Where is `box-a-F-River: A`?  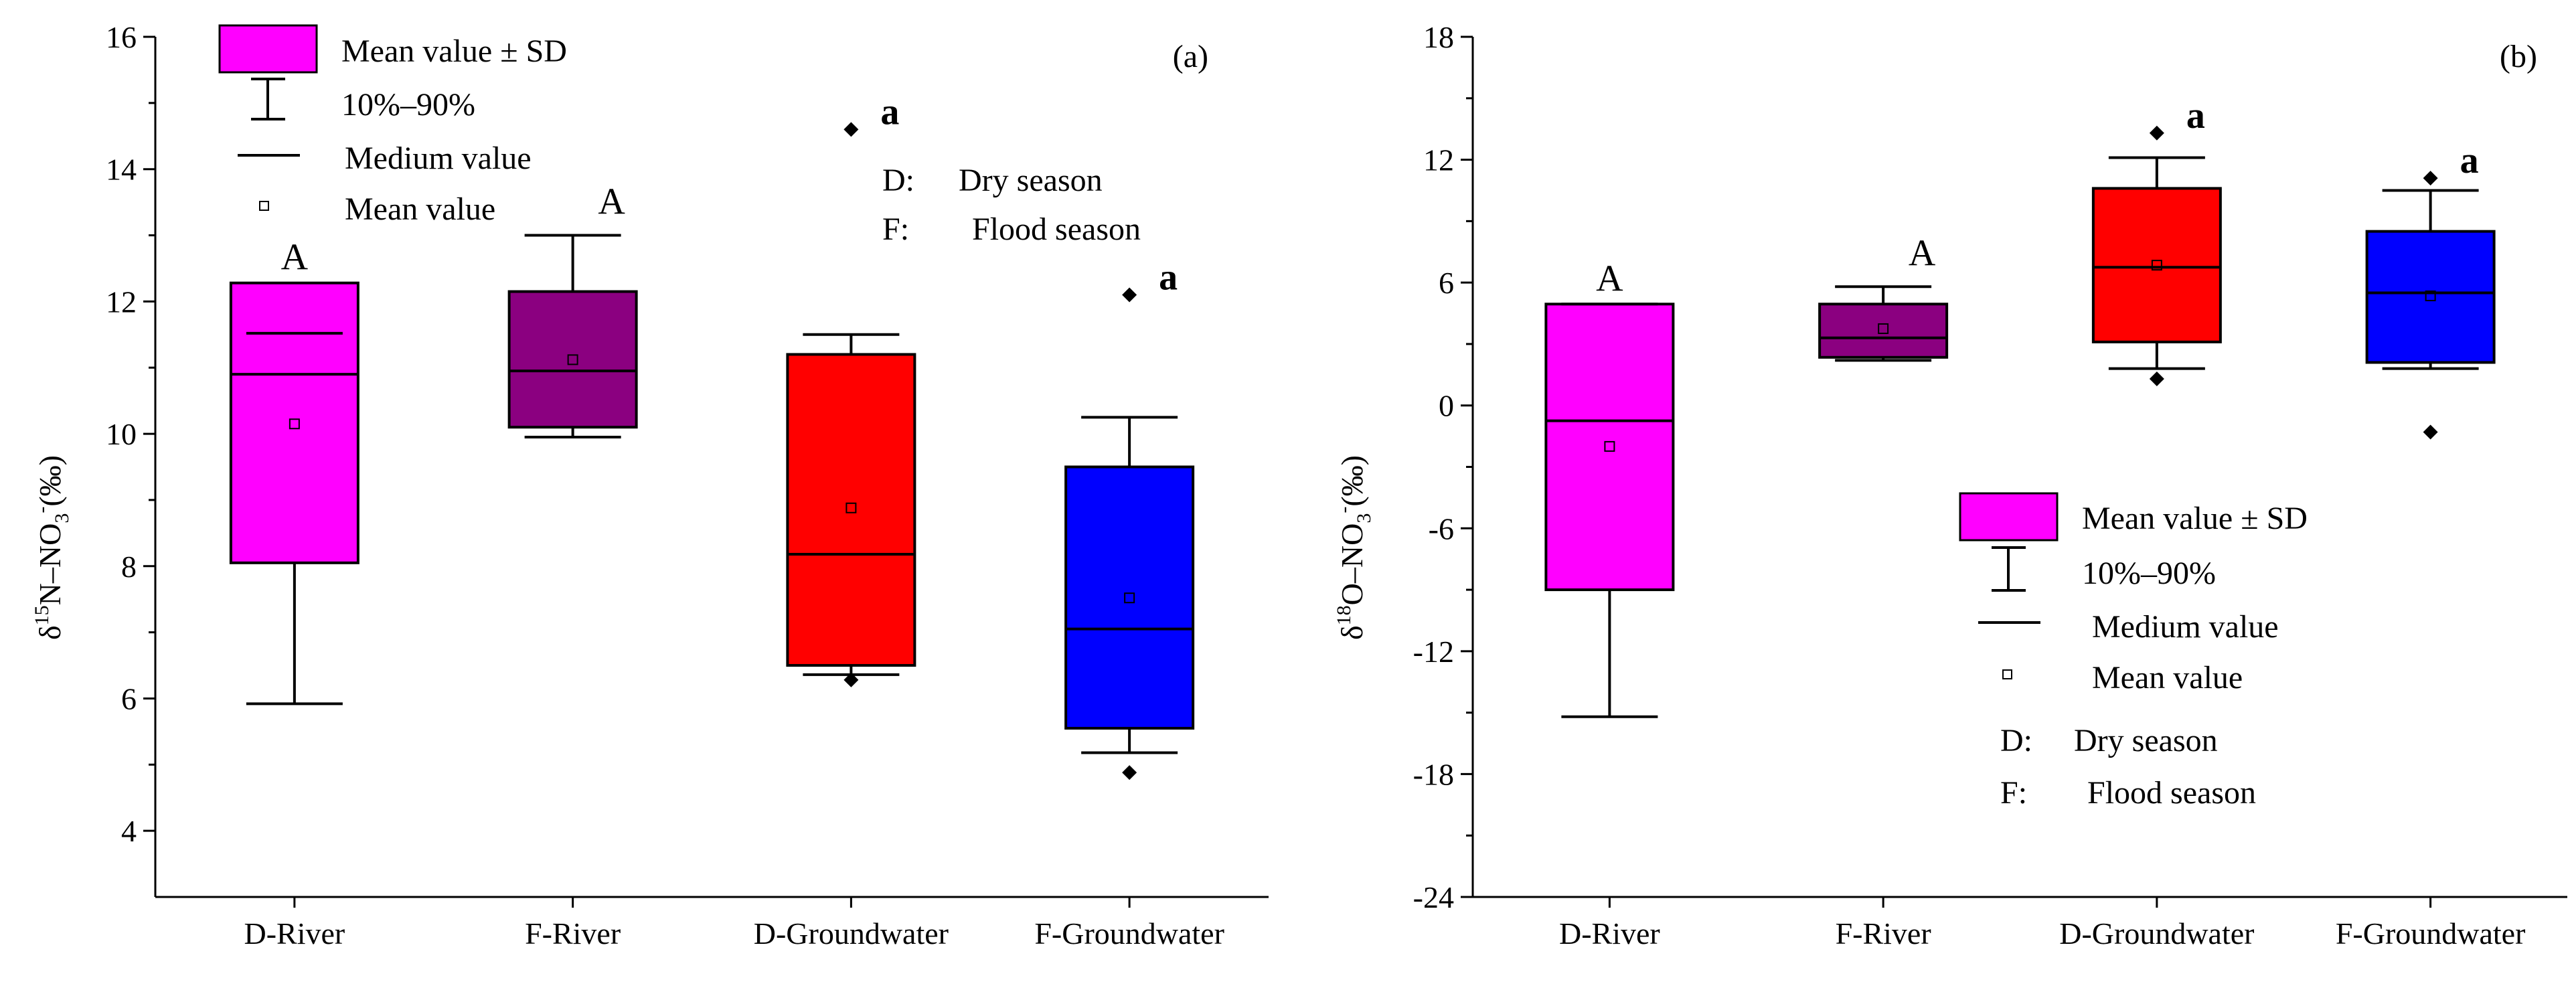
box-a-F-River: A is located at coordinates (572, 310).